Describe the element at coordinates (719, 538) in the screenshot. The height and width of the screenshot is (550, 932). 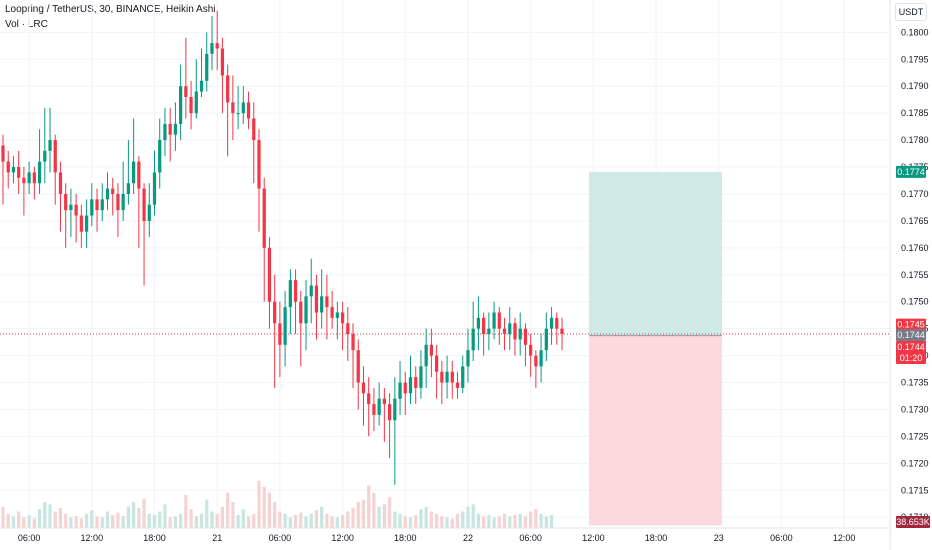
I see `time-tick-label: 23` at that location.